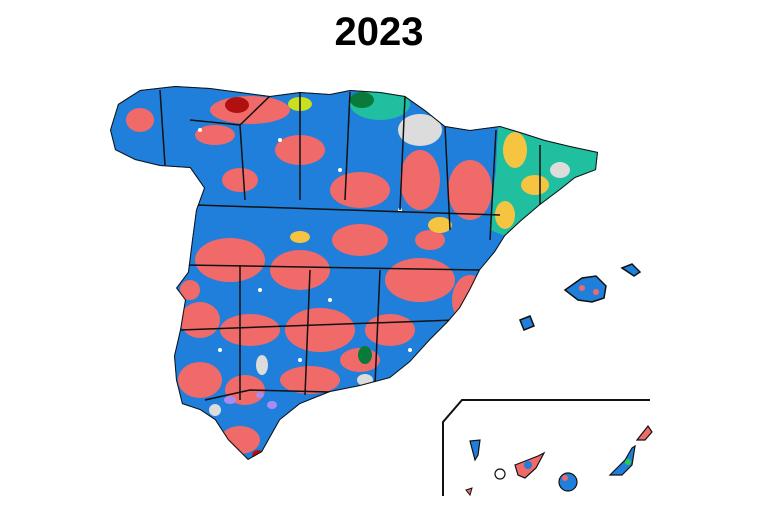 Image resolution: width=758 pixels, height=531 pixels. Describe the element at coordinates (365, 117) in the screenshot. I see `basque-navarra-patches` at that location.